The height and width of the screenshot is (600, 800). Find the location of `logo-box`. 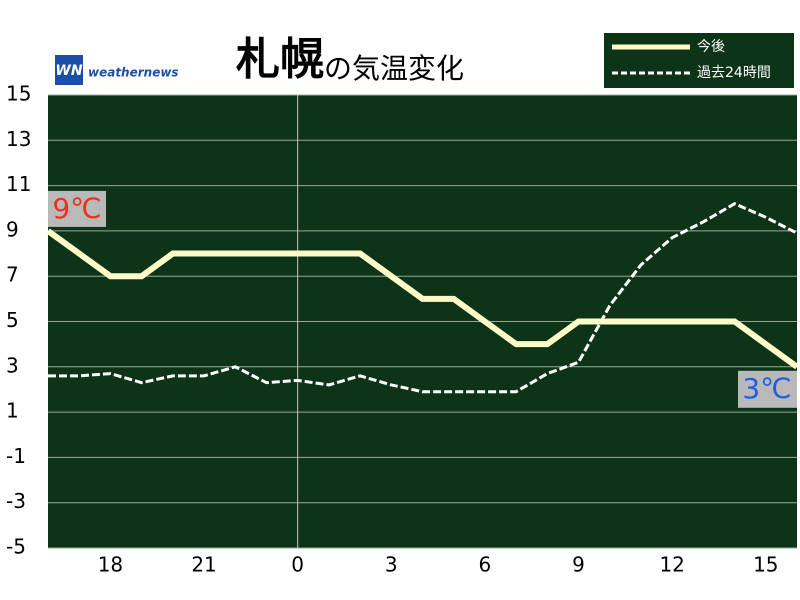

logo-box is located at coordinates (69, 70).